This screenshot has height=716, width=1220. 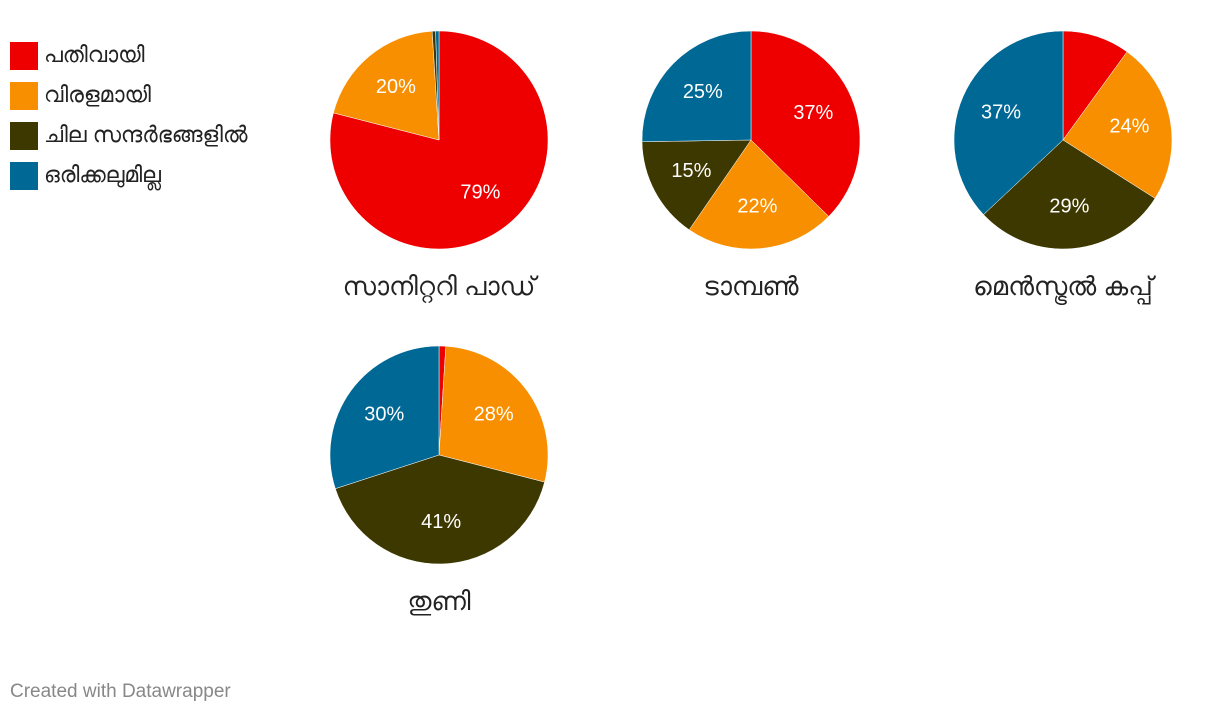 I want to click on slice-label: 28%, so click(x=494, y=415).